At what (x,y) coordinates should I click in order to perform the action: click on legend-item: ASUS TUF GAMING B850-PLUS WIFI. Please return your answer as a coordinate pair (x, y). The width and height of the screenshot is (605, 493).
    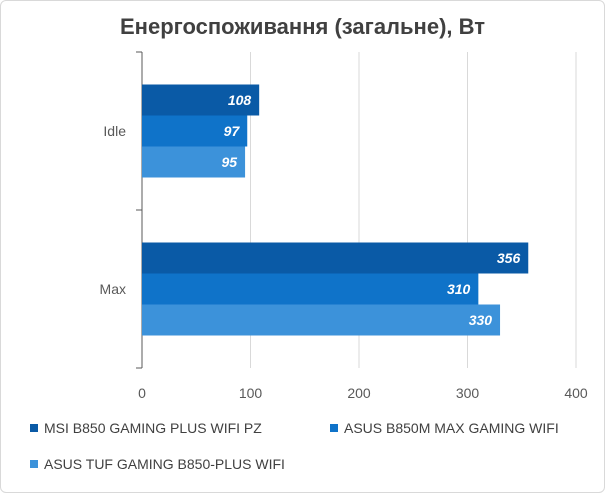
    Looking at the image, I should click on (157, 464).